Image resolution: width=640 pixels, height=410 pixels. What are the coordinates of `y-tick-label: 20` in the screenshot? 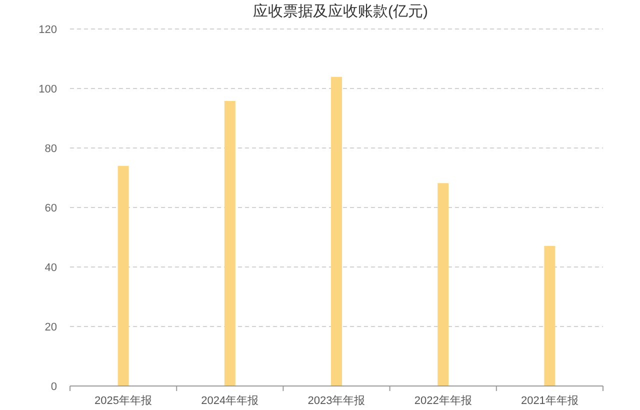 It's located at (50, 328).